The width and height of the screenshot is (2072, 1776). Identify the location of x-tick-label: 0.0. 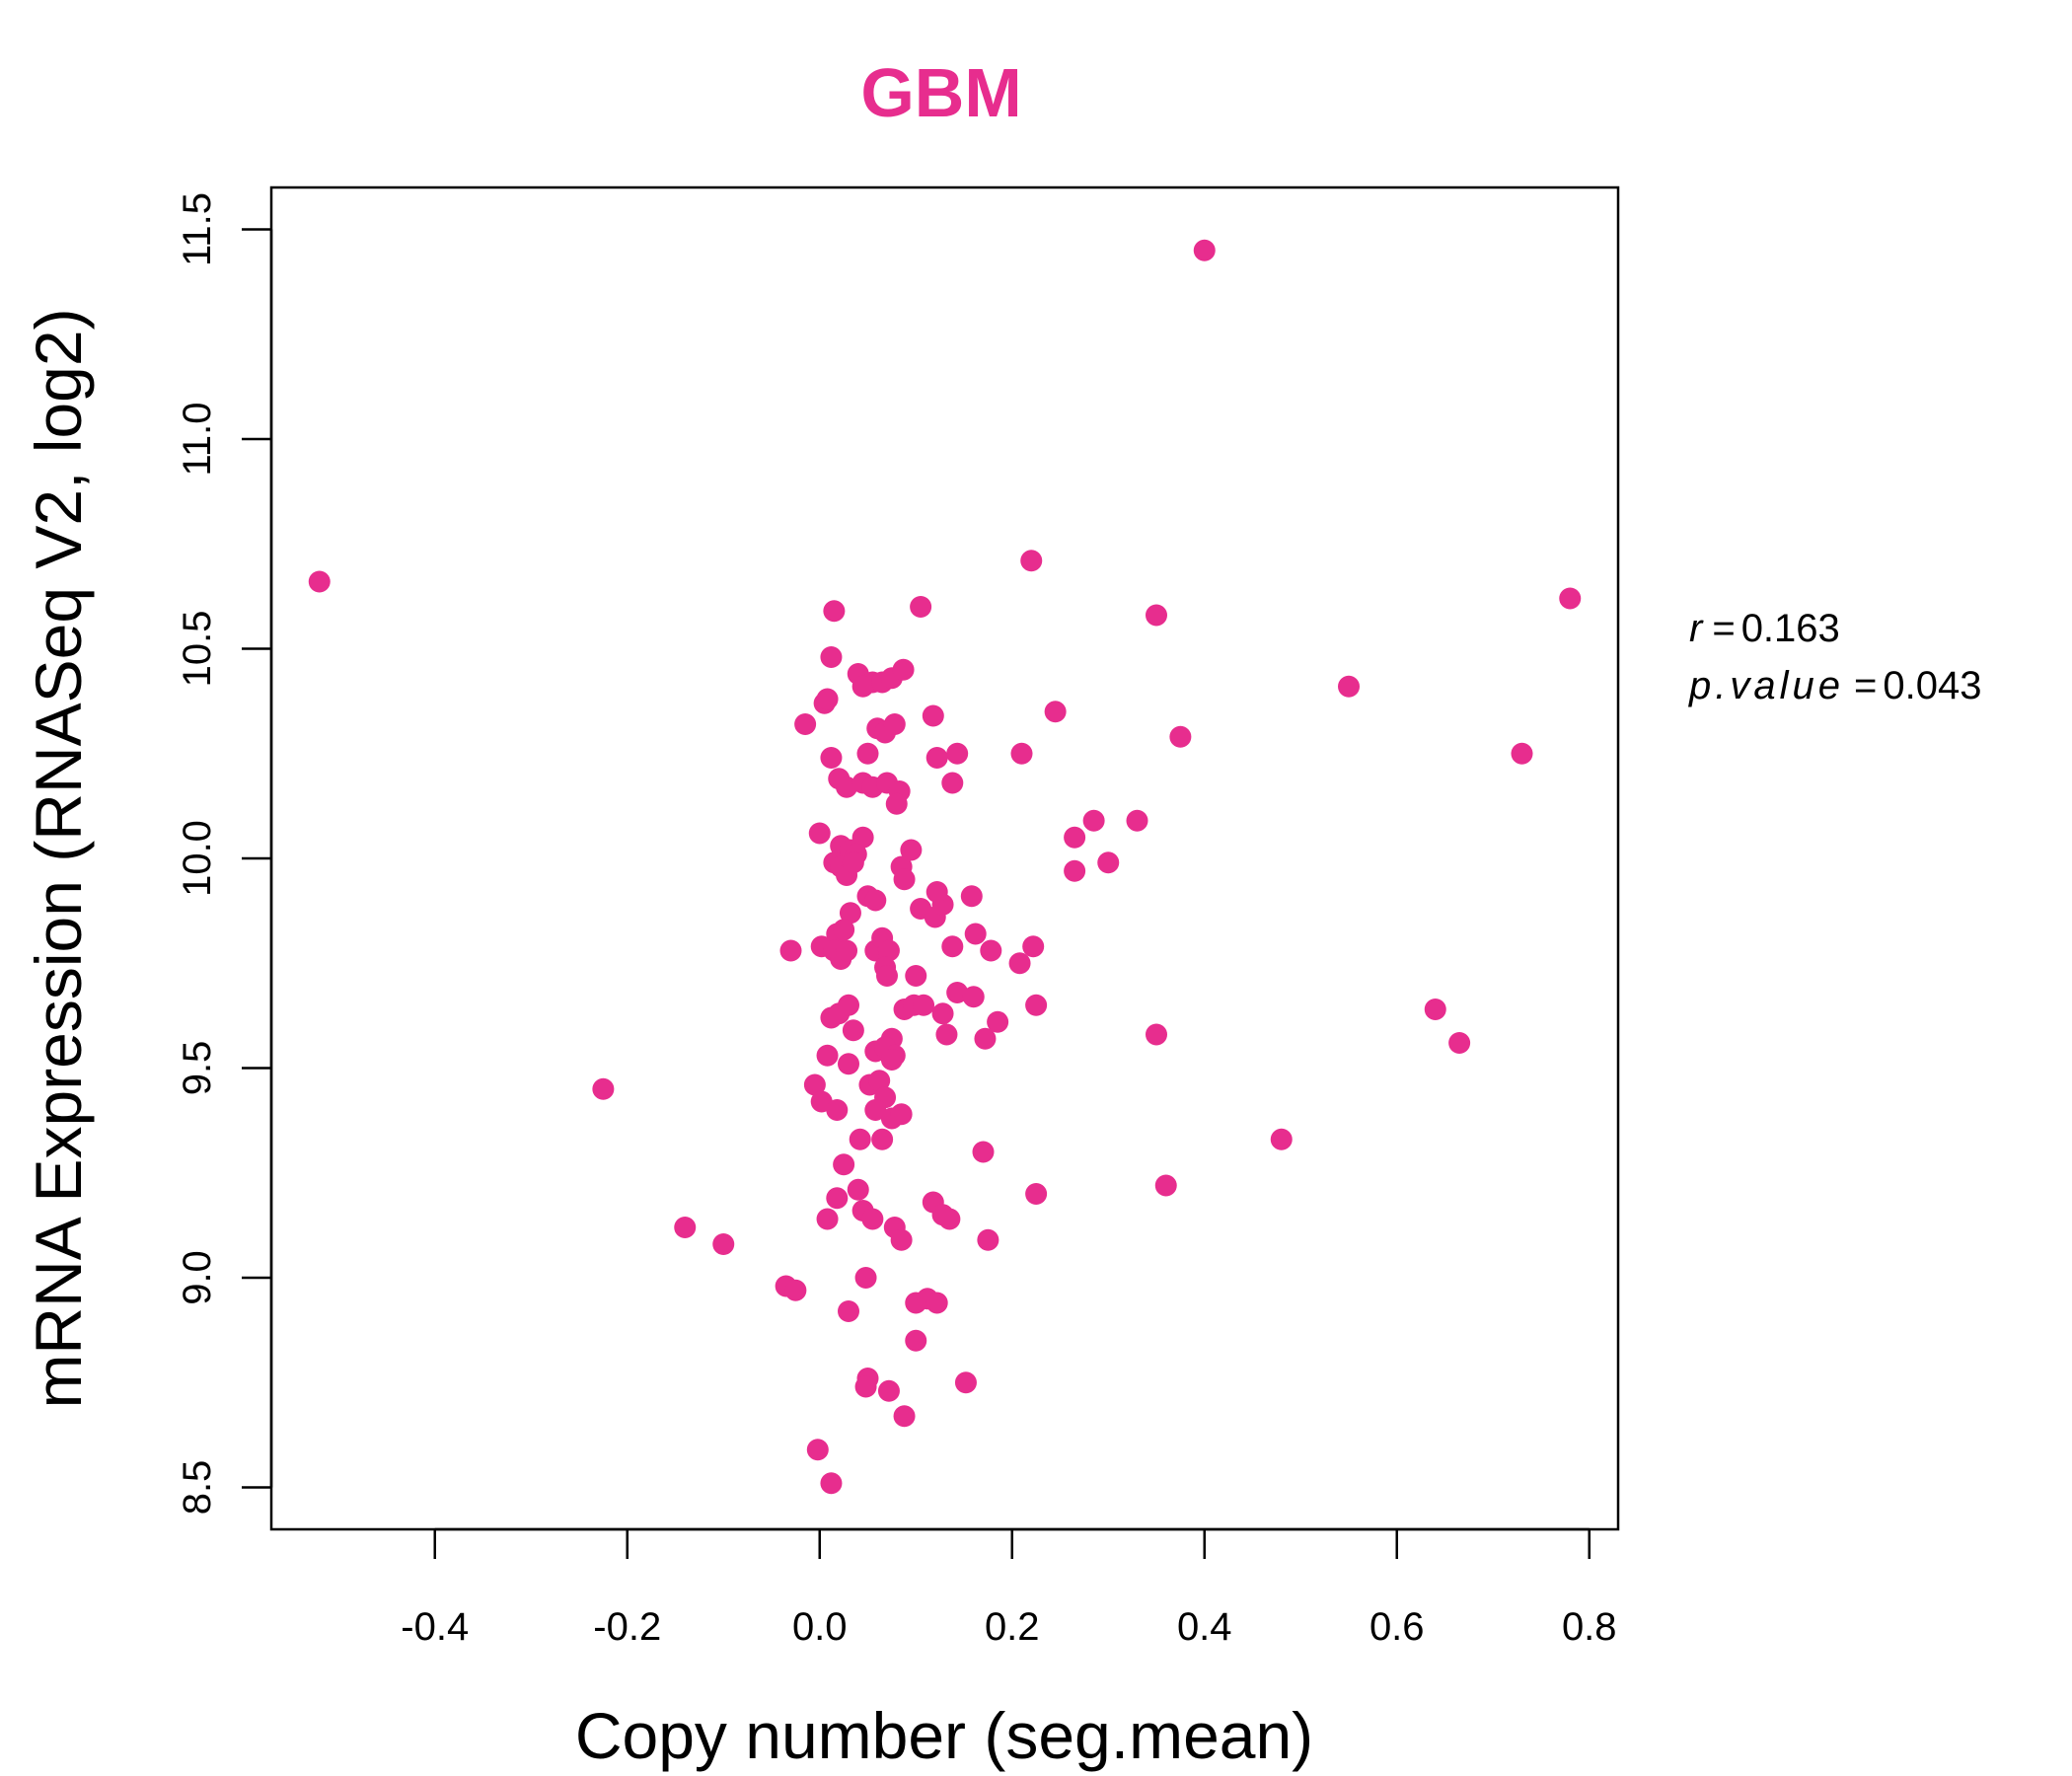
(820, 1627).